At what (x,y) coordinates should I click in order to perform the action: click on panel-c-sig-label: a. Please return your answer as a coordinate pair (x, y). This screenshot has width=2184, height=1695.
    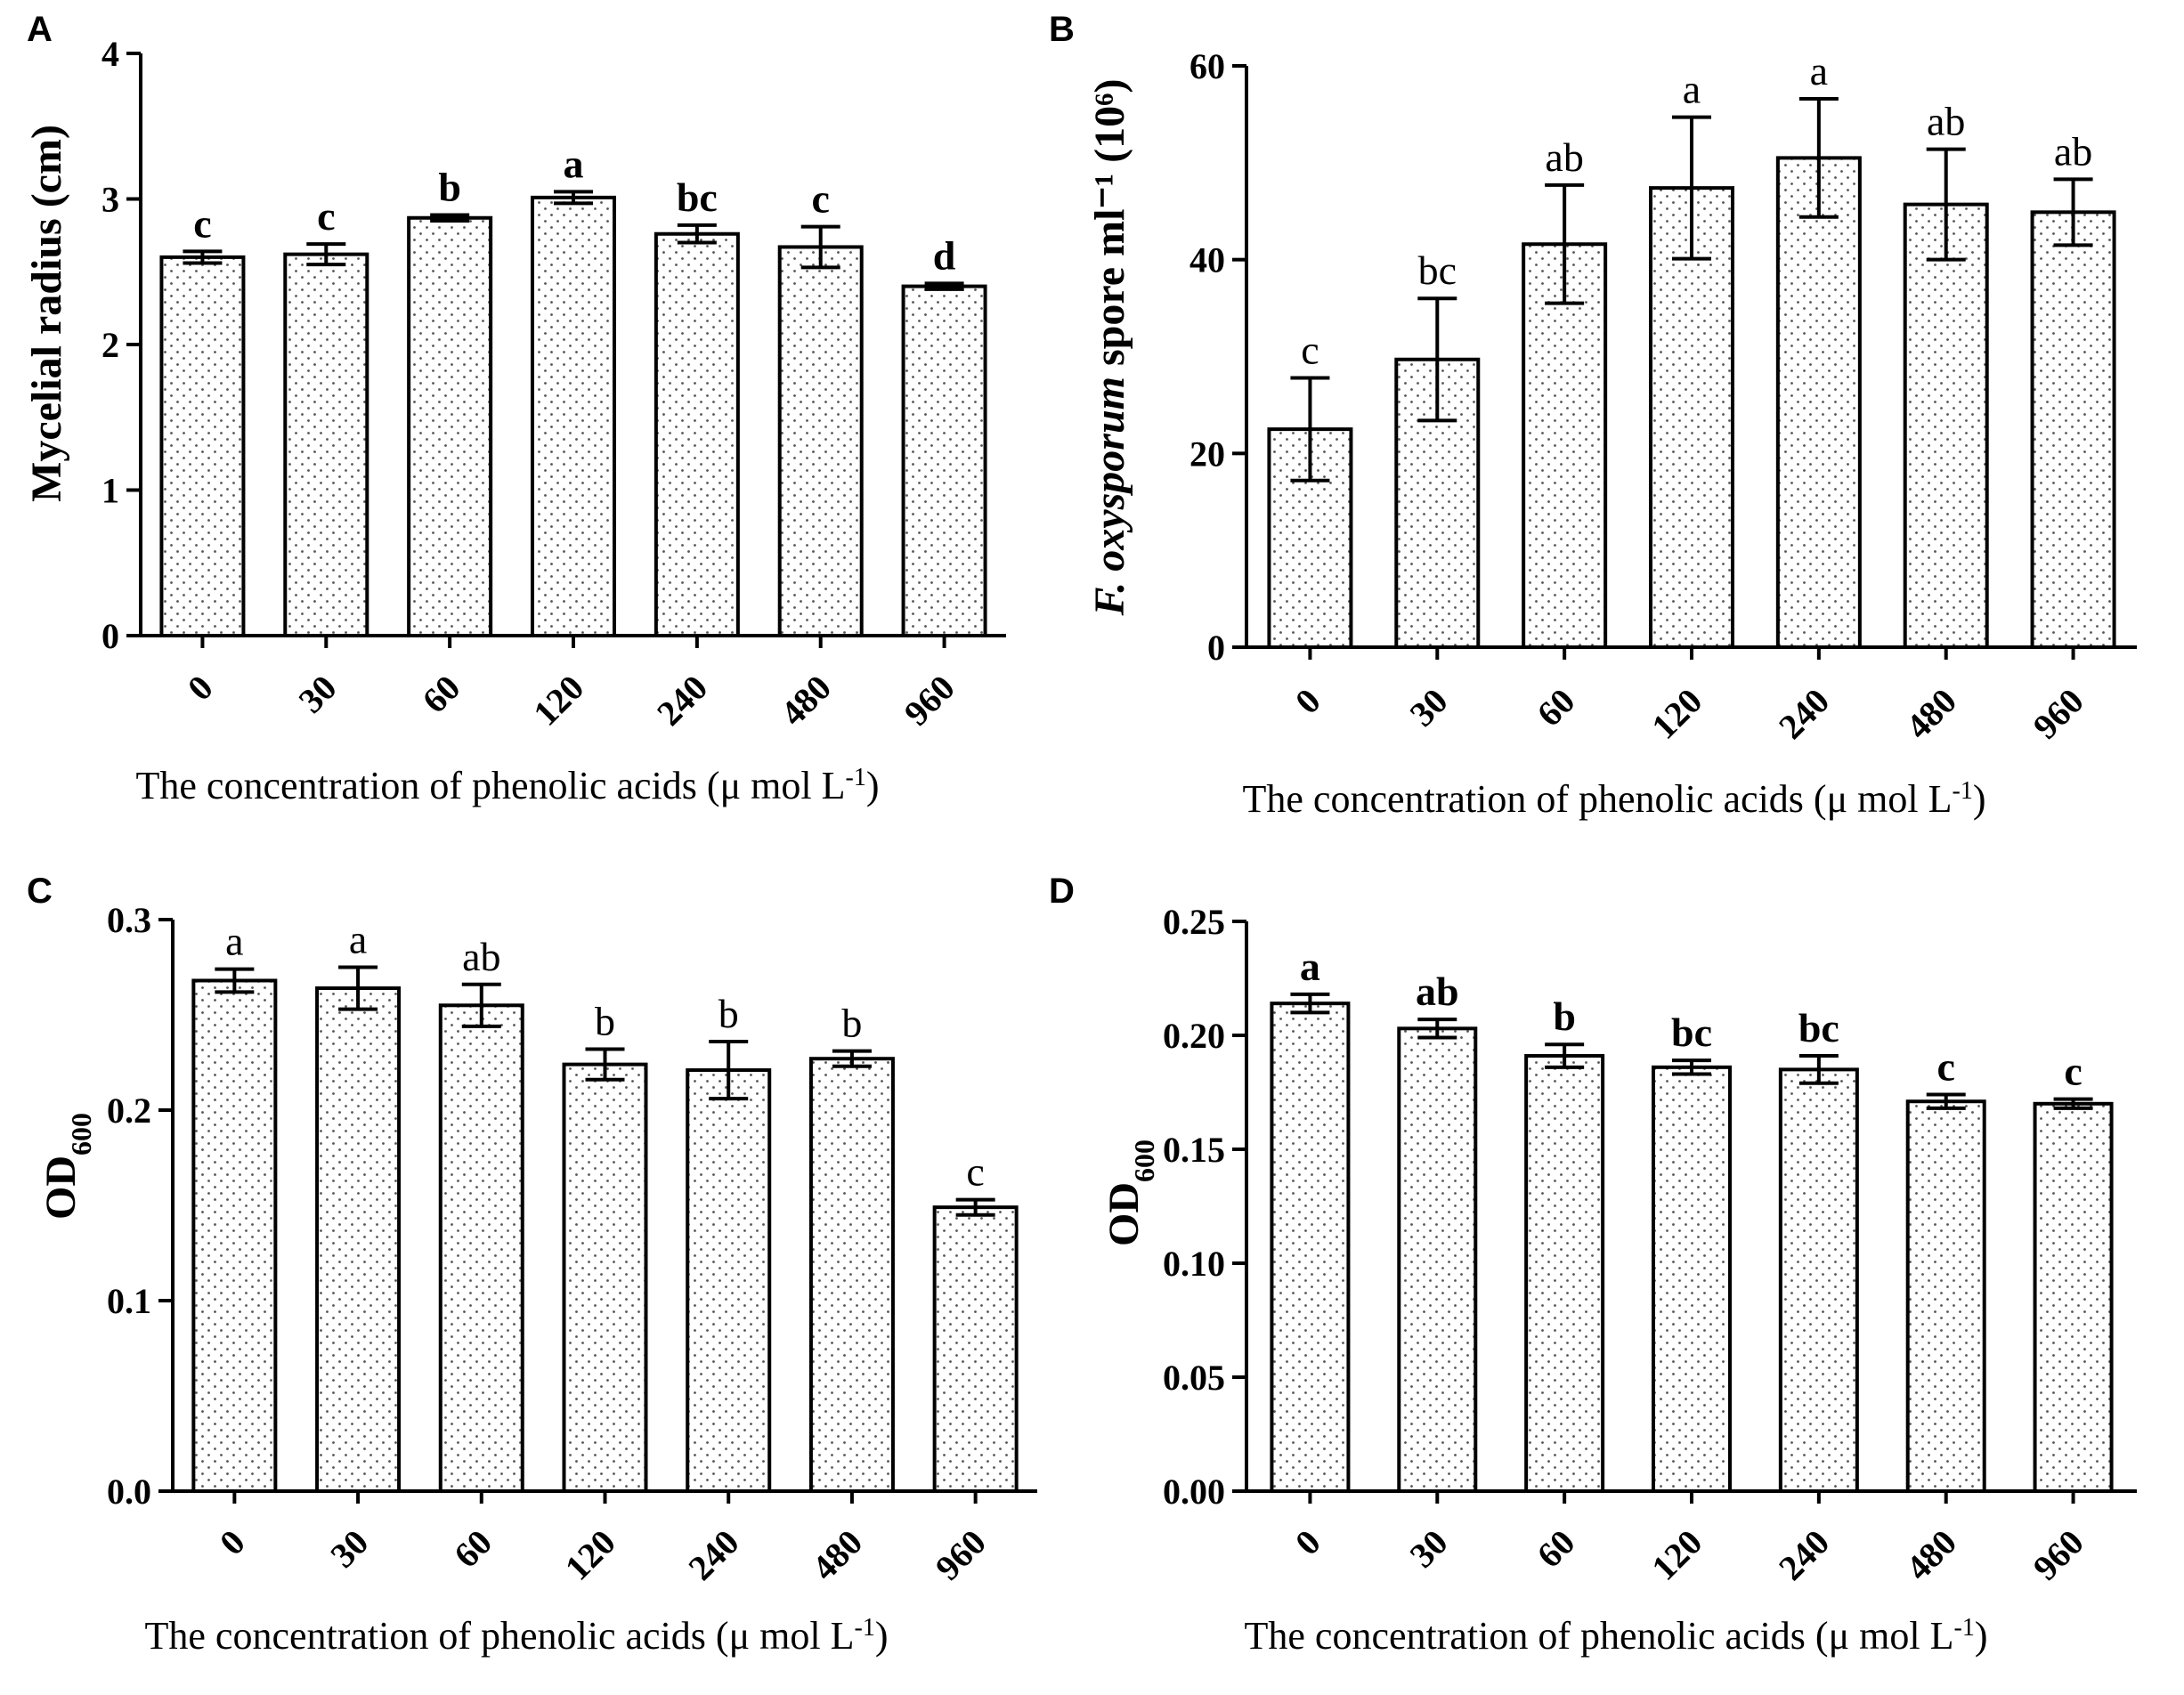
    Looking at the image, I should click on (234, 941).